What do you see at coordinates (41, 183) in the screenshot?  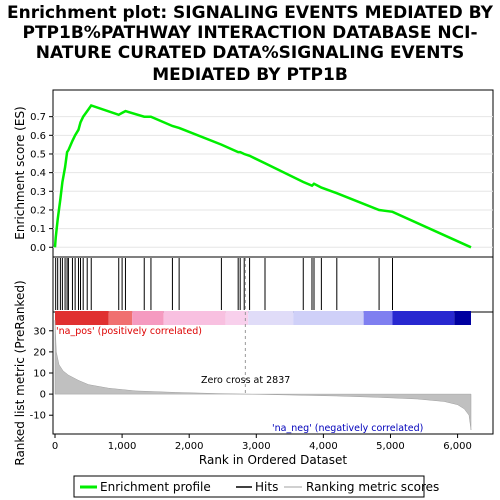 I see `es-y-ticks: 0.0 0.1 0.2 0.3 0.4 0.5 0.6 0.7` at bounding box center [41, 183].